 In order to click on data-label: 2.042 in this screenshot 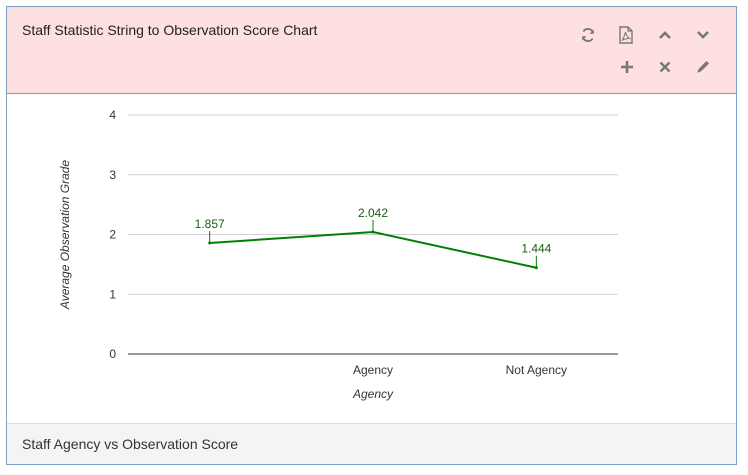, I will do `click(373, 213)`.